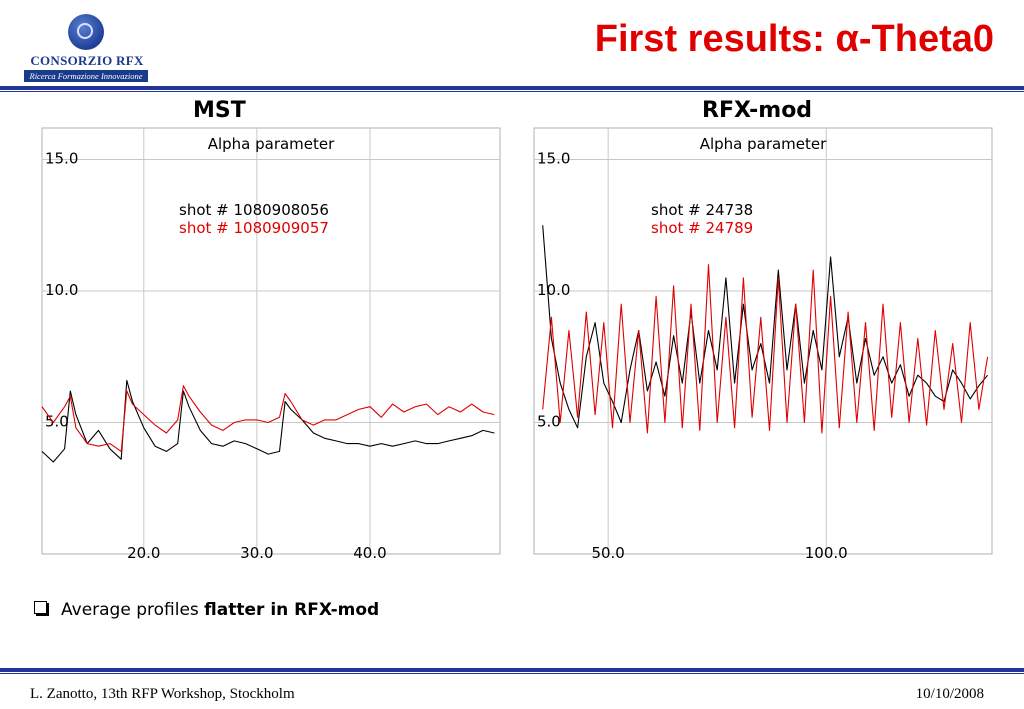 This screenshot has width=1024, height=709. I want to click on slide-title-text: First results:, so click(715, 39).